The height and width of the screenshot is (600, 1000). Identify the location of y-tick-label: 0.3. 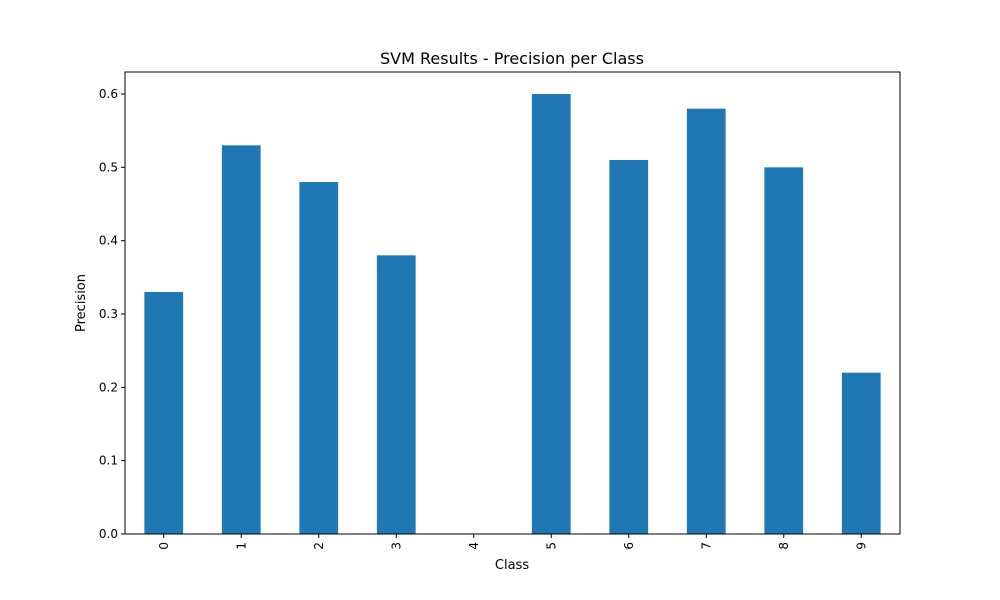
(108, 314).